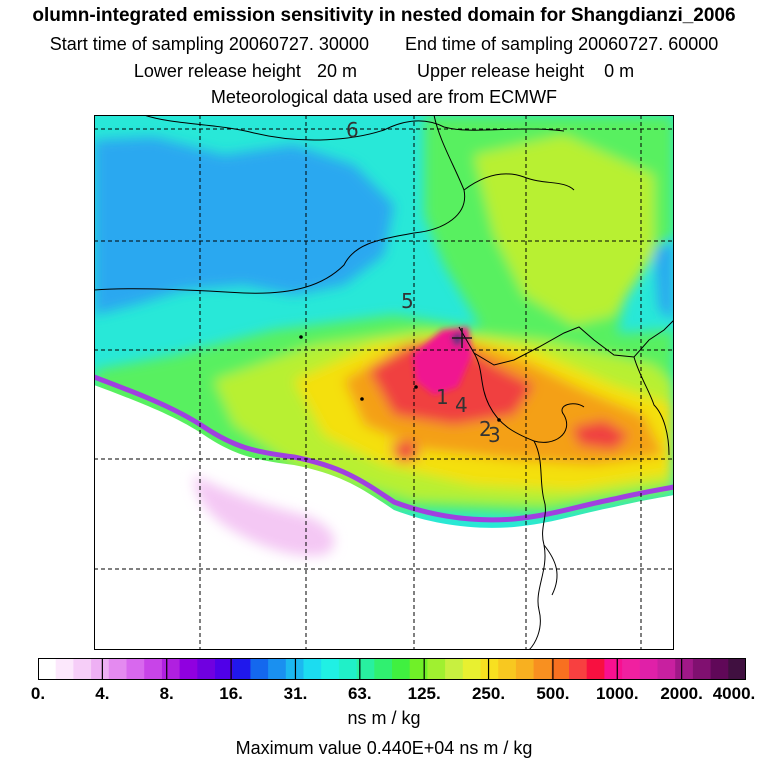 The width and height of the screenshot is (768, 768). What do you see at coordinates (405, 451) in the screenshot?
I see `red-region-south` at bounding box center [405, 451].